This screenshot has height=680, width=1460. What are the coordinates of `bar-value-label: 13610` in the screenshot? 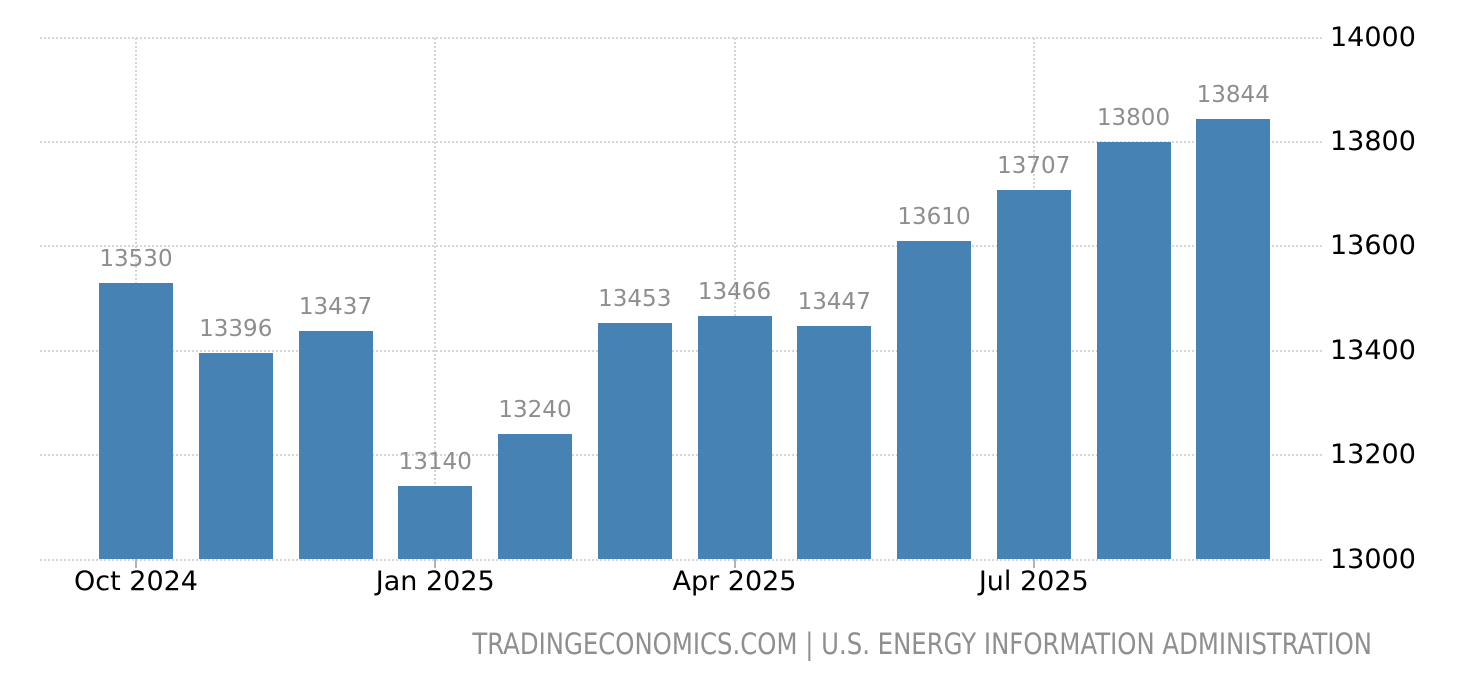 It's located at (934, 217).